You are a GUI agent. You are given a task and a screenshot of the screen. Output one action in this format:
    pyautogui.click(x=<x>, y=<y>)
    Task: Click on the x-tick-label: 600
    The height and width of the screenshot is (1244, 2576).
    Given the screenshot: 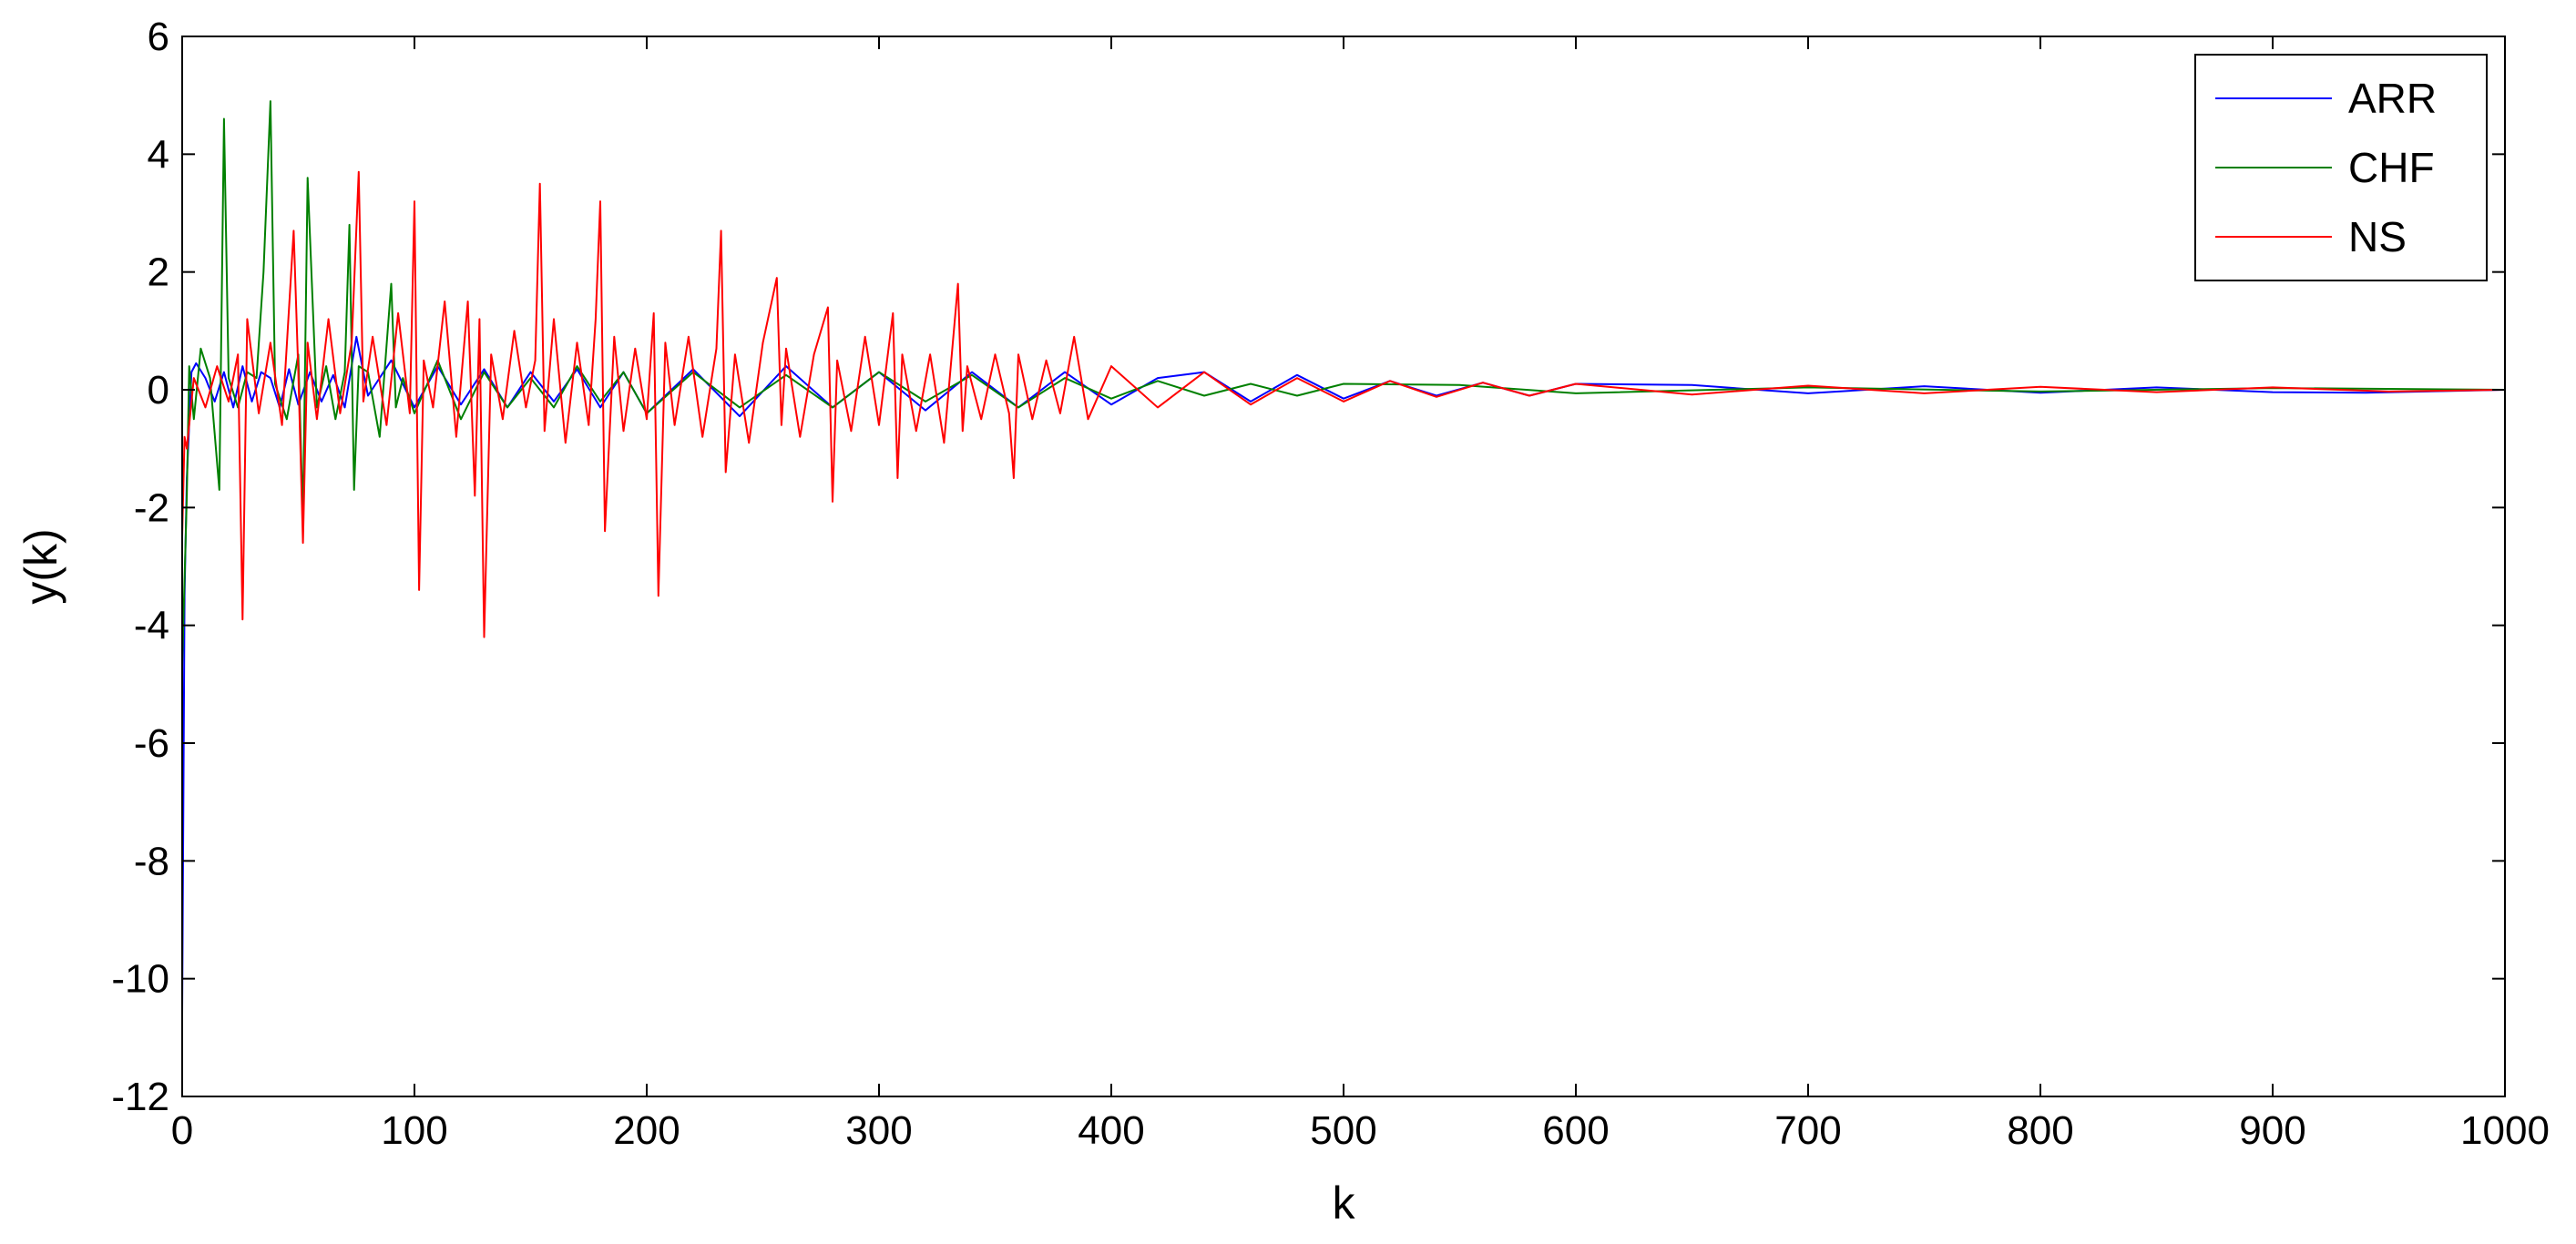 What is the action you would take?
    pyautogui.click(x=1575, y=1130)
    